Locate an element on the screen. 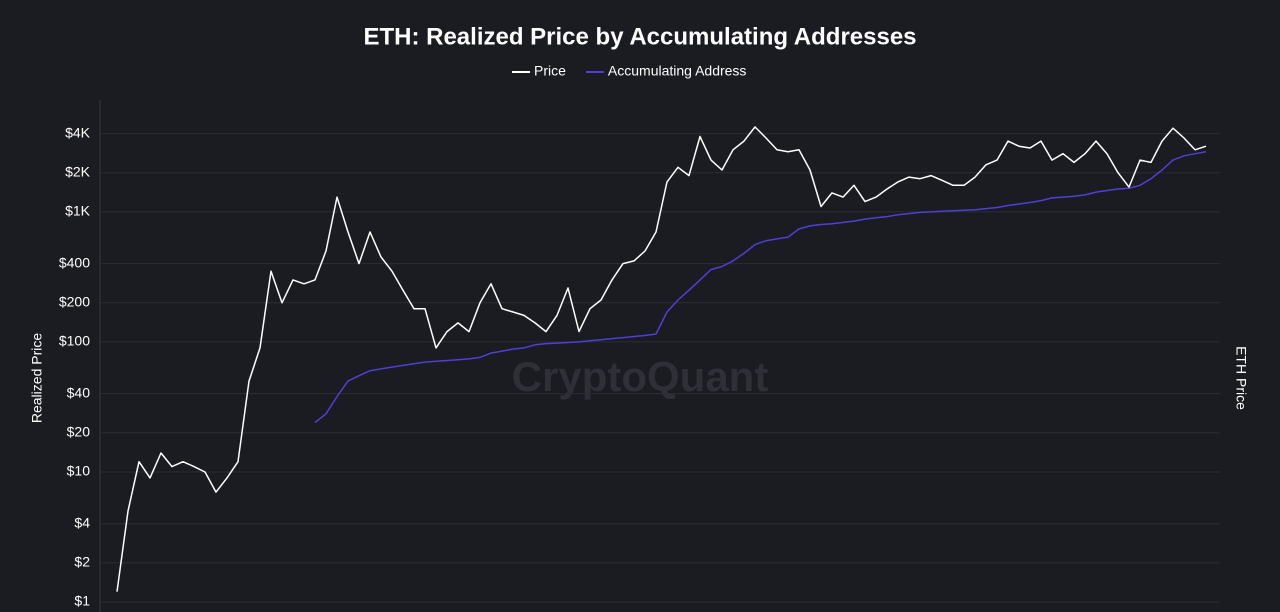 The width and height of the screenshot is (1280, 612). y-tick-label: $10 is located at coordinates (79, 471).